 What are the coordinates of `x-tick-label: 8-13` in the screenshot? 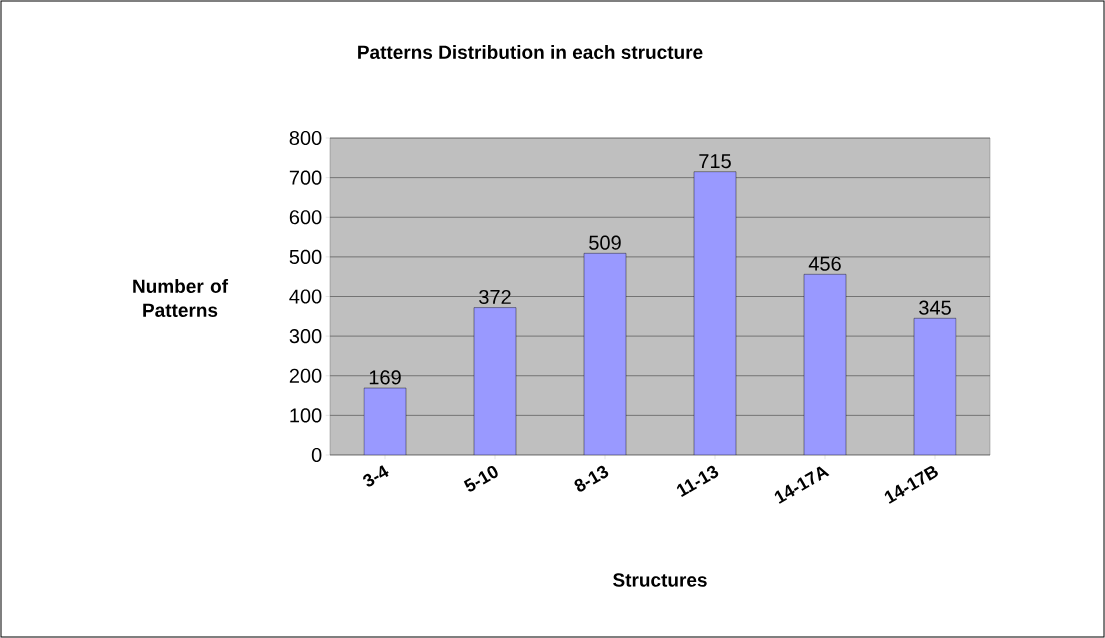 It's located at (591, 478).